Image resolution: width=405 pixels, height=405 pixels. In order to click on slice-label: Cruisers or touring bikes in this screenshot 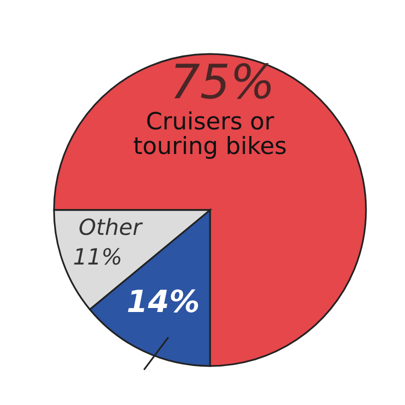, I will do `click(210, 135)`.